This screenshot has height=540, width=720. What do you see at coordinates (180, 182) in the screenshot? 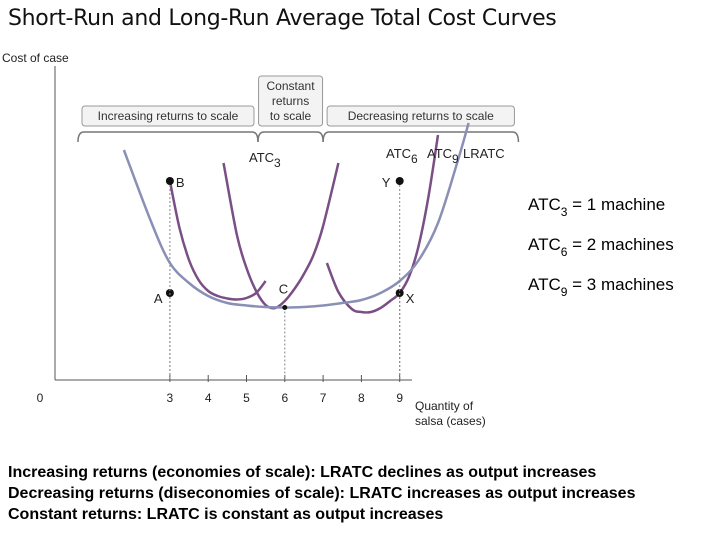
I see `point-label-b: B` at bounding box center [180, 182].